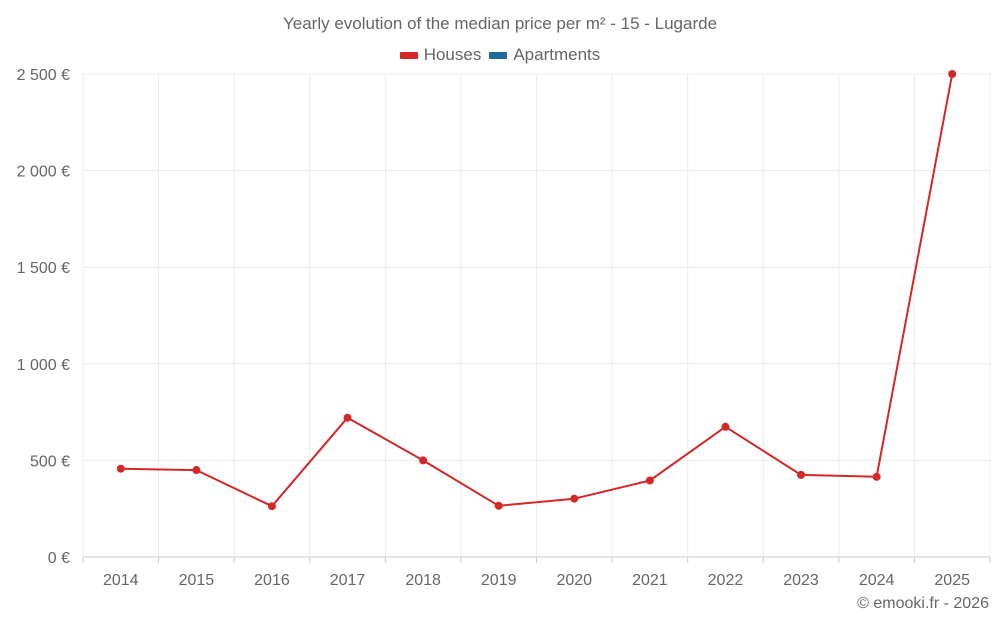 The width and height of the screenshot is (1000, 625). I want to click on x-tick-label: 2014, so click(121, 580).